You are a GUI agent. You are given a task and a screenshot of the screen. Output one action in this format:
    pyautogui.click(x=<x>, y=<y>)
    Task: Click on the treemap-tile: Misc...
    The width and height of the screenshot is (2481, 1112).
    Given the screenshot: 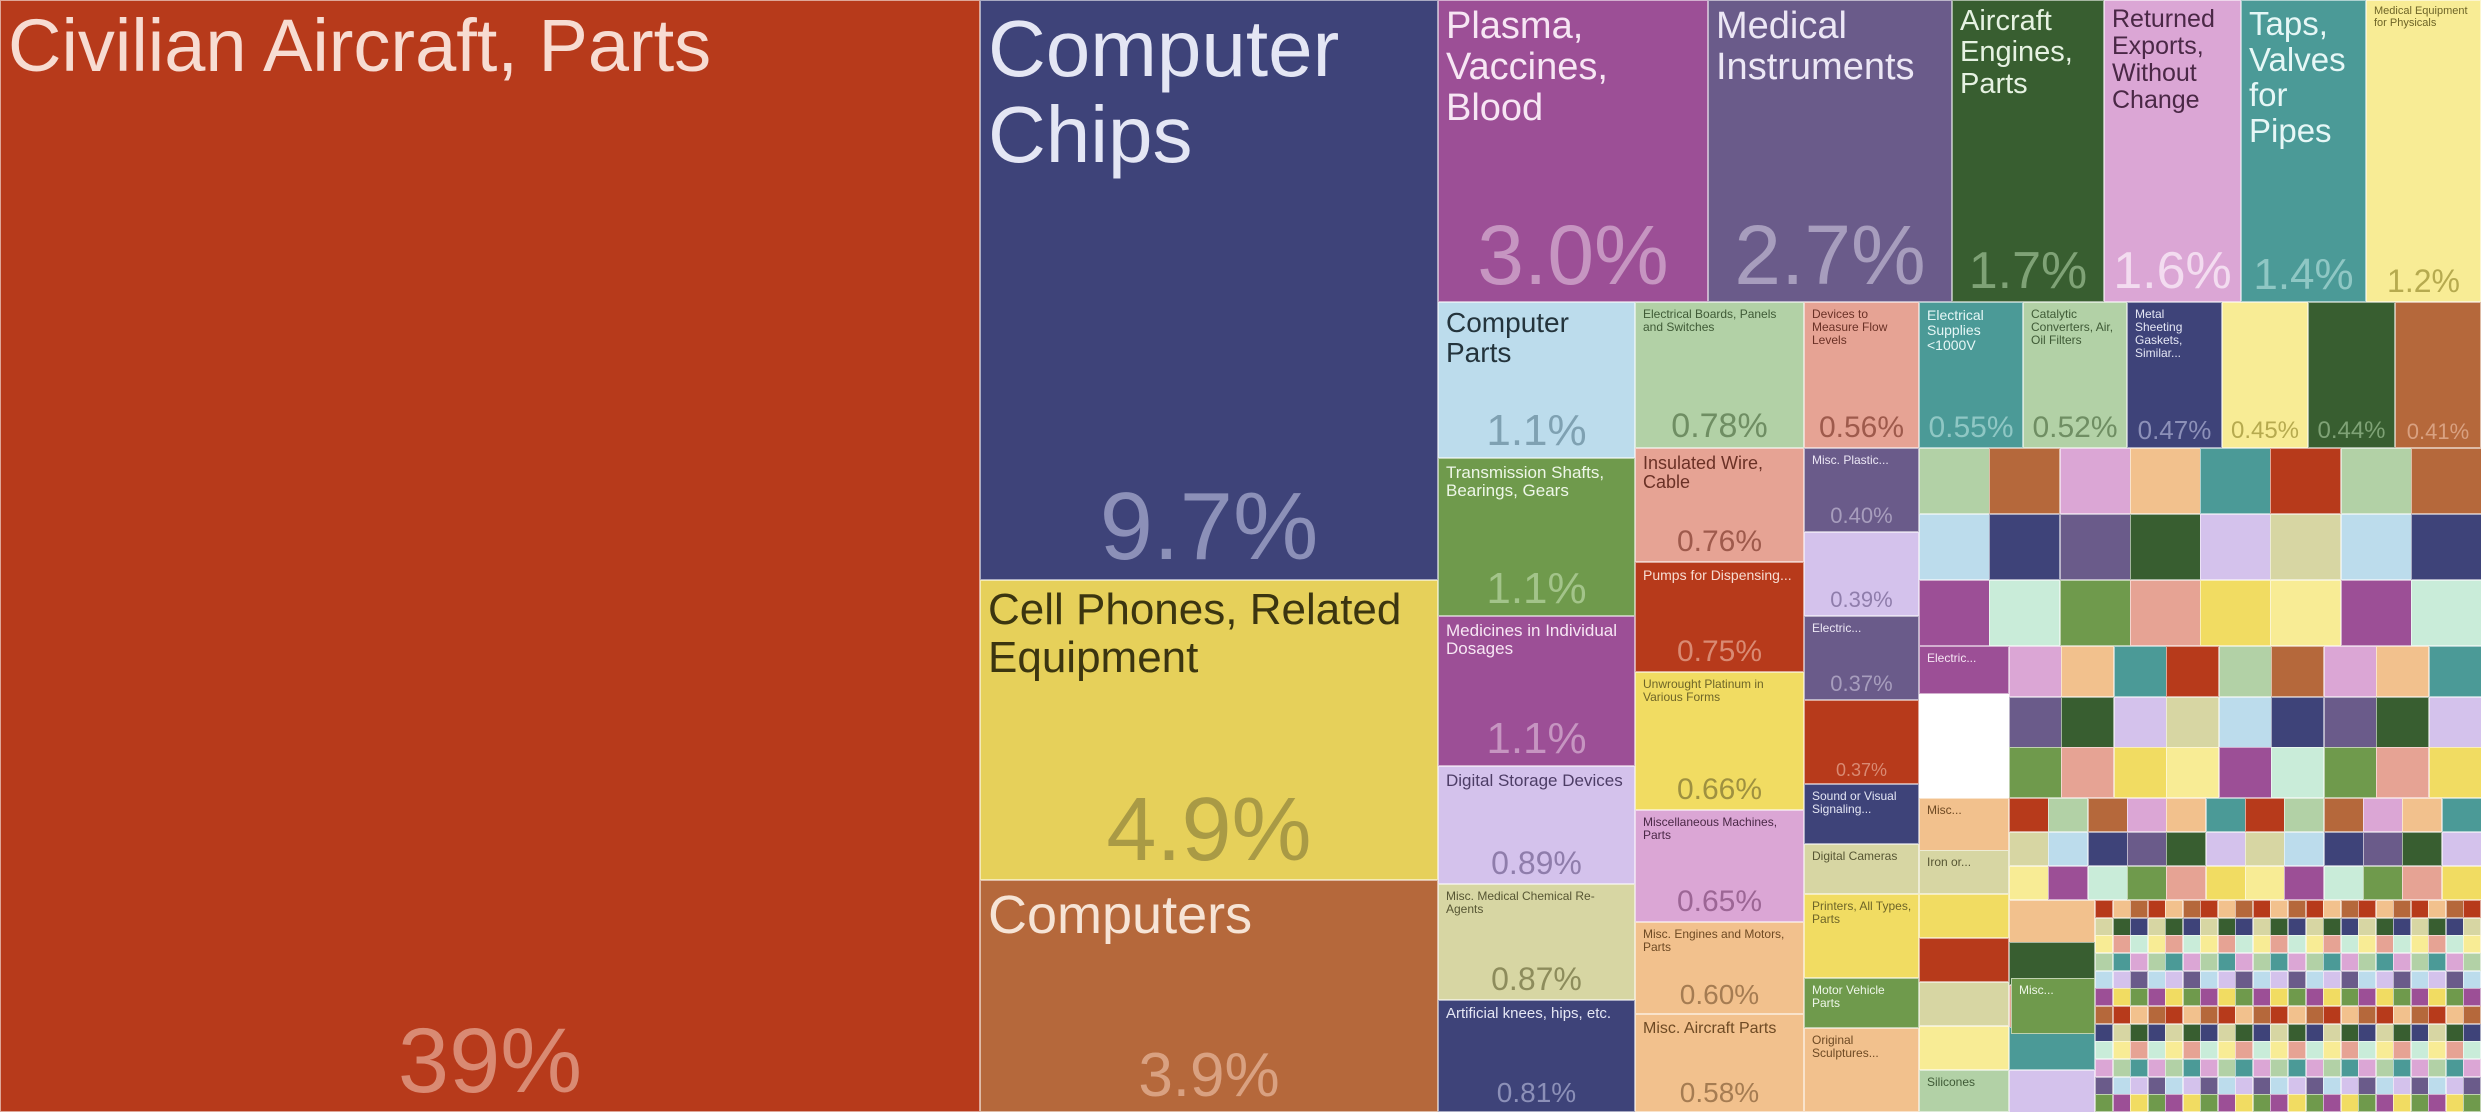 What is the action you would take?
    pyautogui.click(x=2053, y=1006)
    